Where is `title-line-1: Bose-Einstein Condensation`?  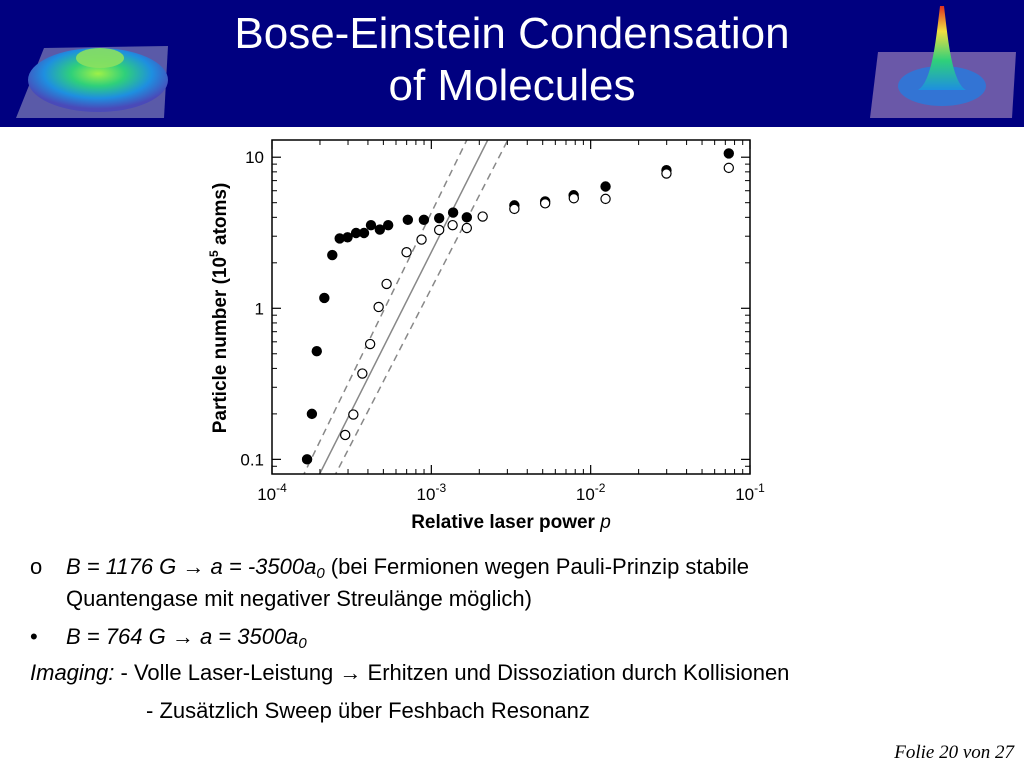 title-line-1: Bose-Einstein Condensation is located at coordinates (512, 33).